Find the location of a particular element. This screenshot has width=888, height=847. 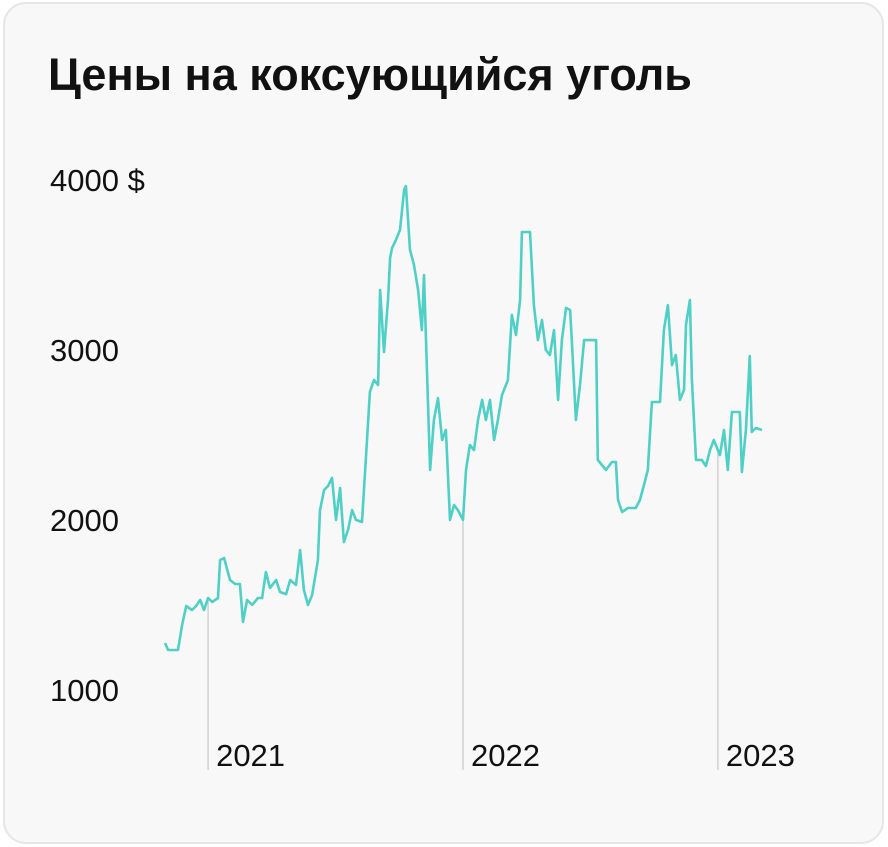

x-tick-label: 2022 is located at coordinates (505, 755).